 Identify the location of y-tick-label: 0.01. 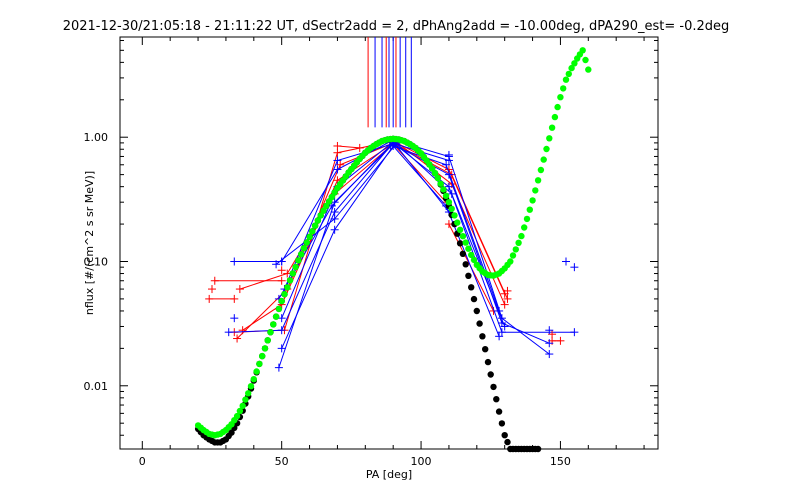
(96, 386).